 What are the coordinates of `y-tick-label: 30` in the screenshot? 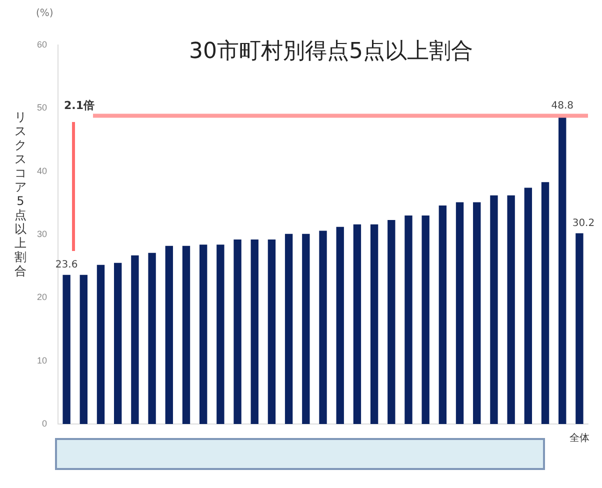 It's located at (42, 233).